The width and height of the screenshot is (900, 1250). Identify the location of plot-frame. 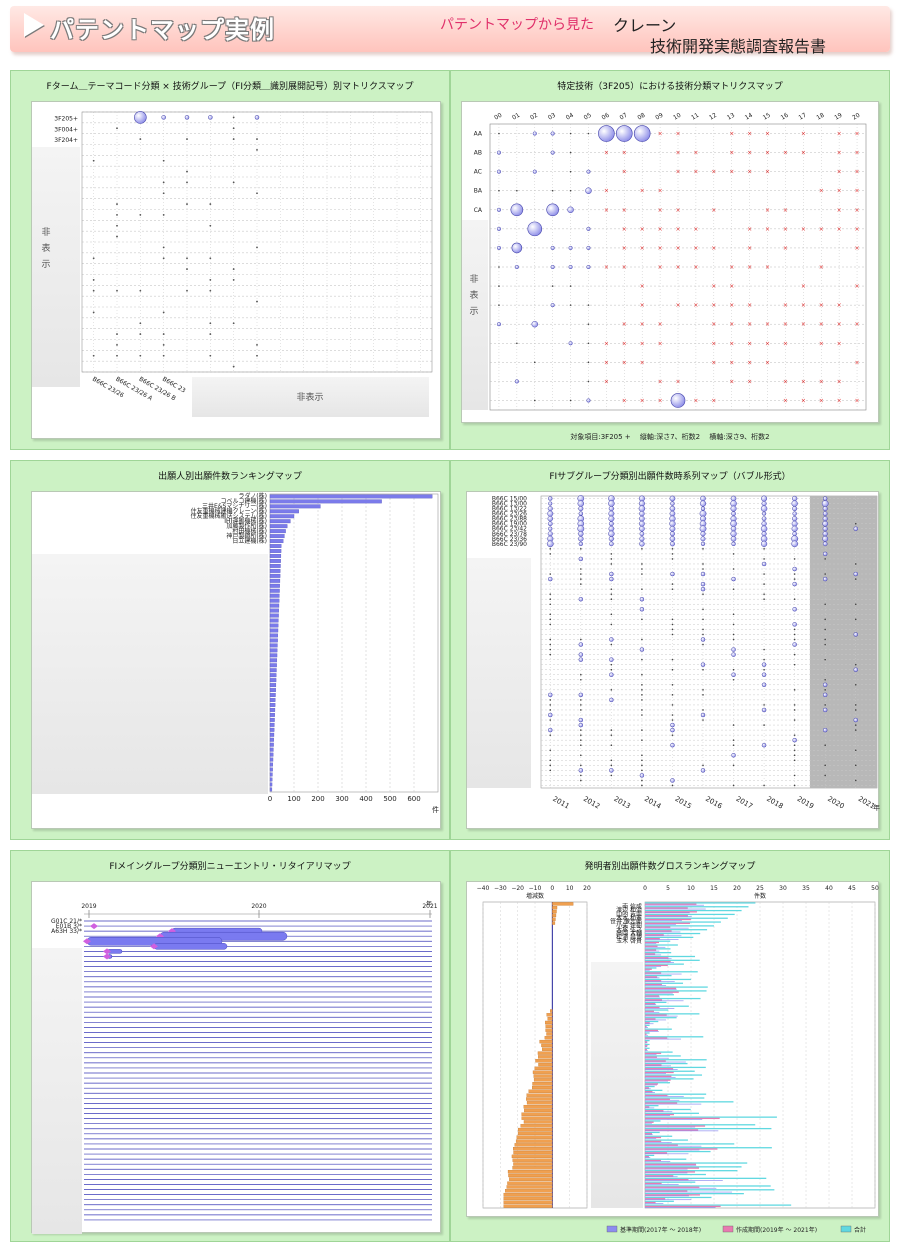
(354, 643).